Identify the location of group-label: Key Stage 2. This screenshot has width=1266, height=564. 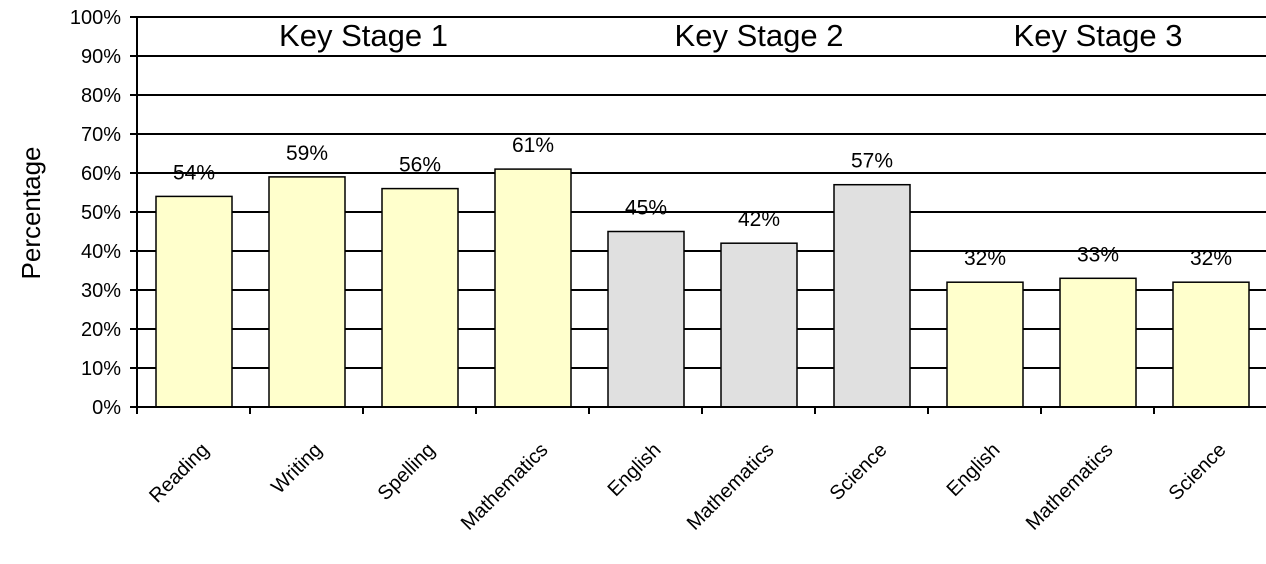
(759, 35).